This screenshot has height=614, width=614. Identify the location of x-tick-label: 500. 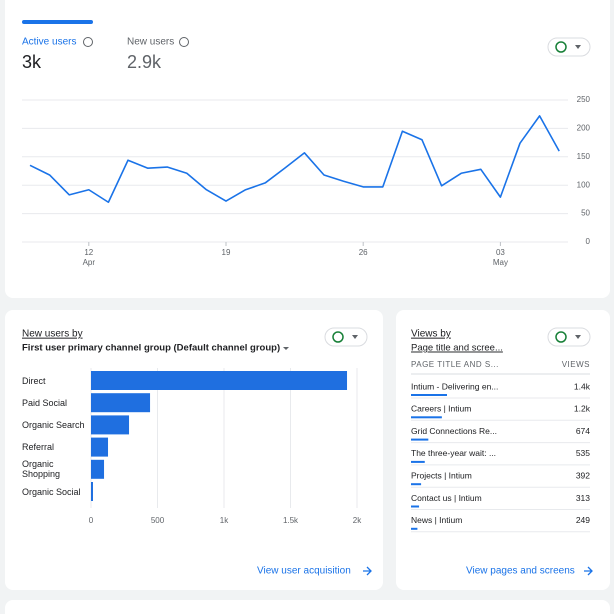
(158, 520).